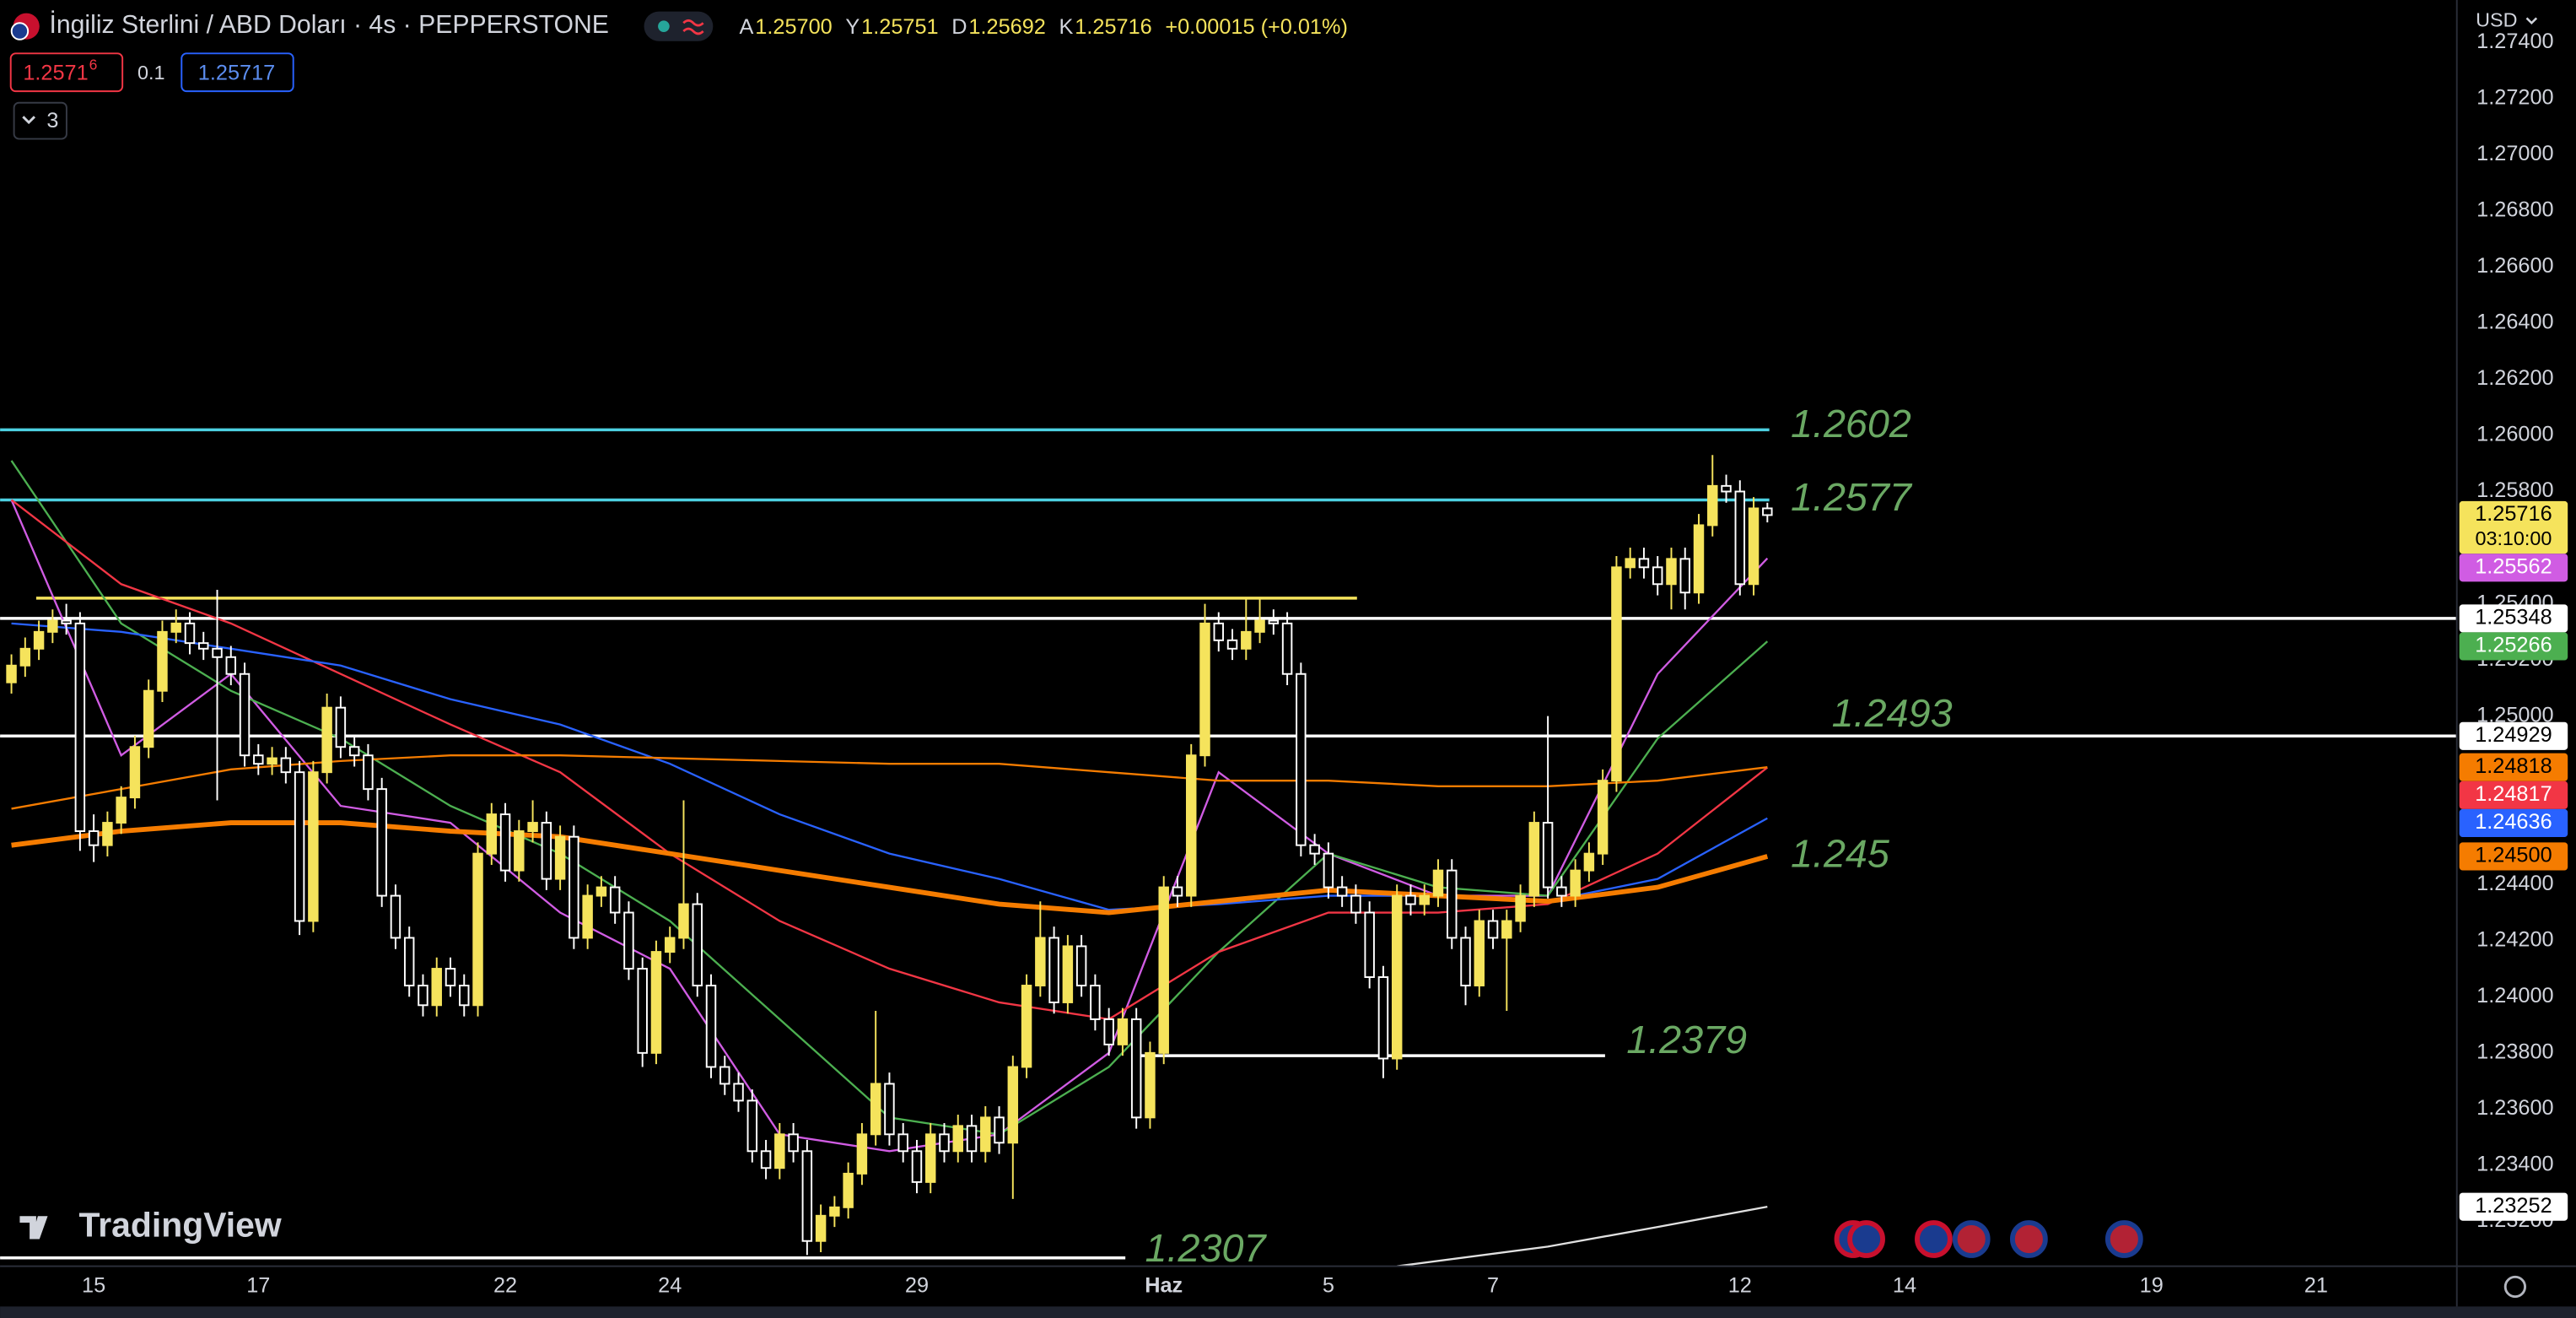 This screenshot has height=1318, width=2576. I want to click on indicators-toggle, so click(40, 120).